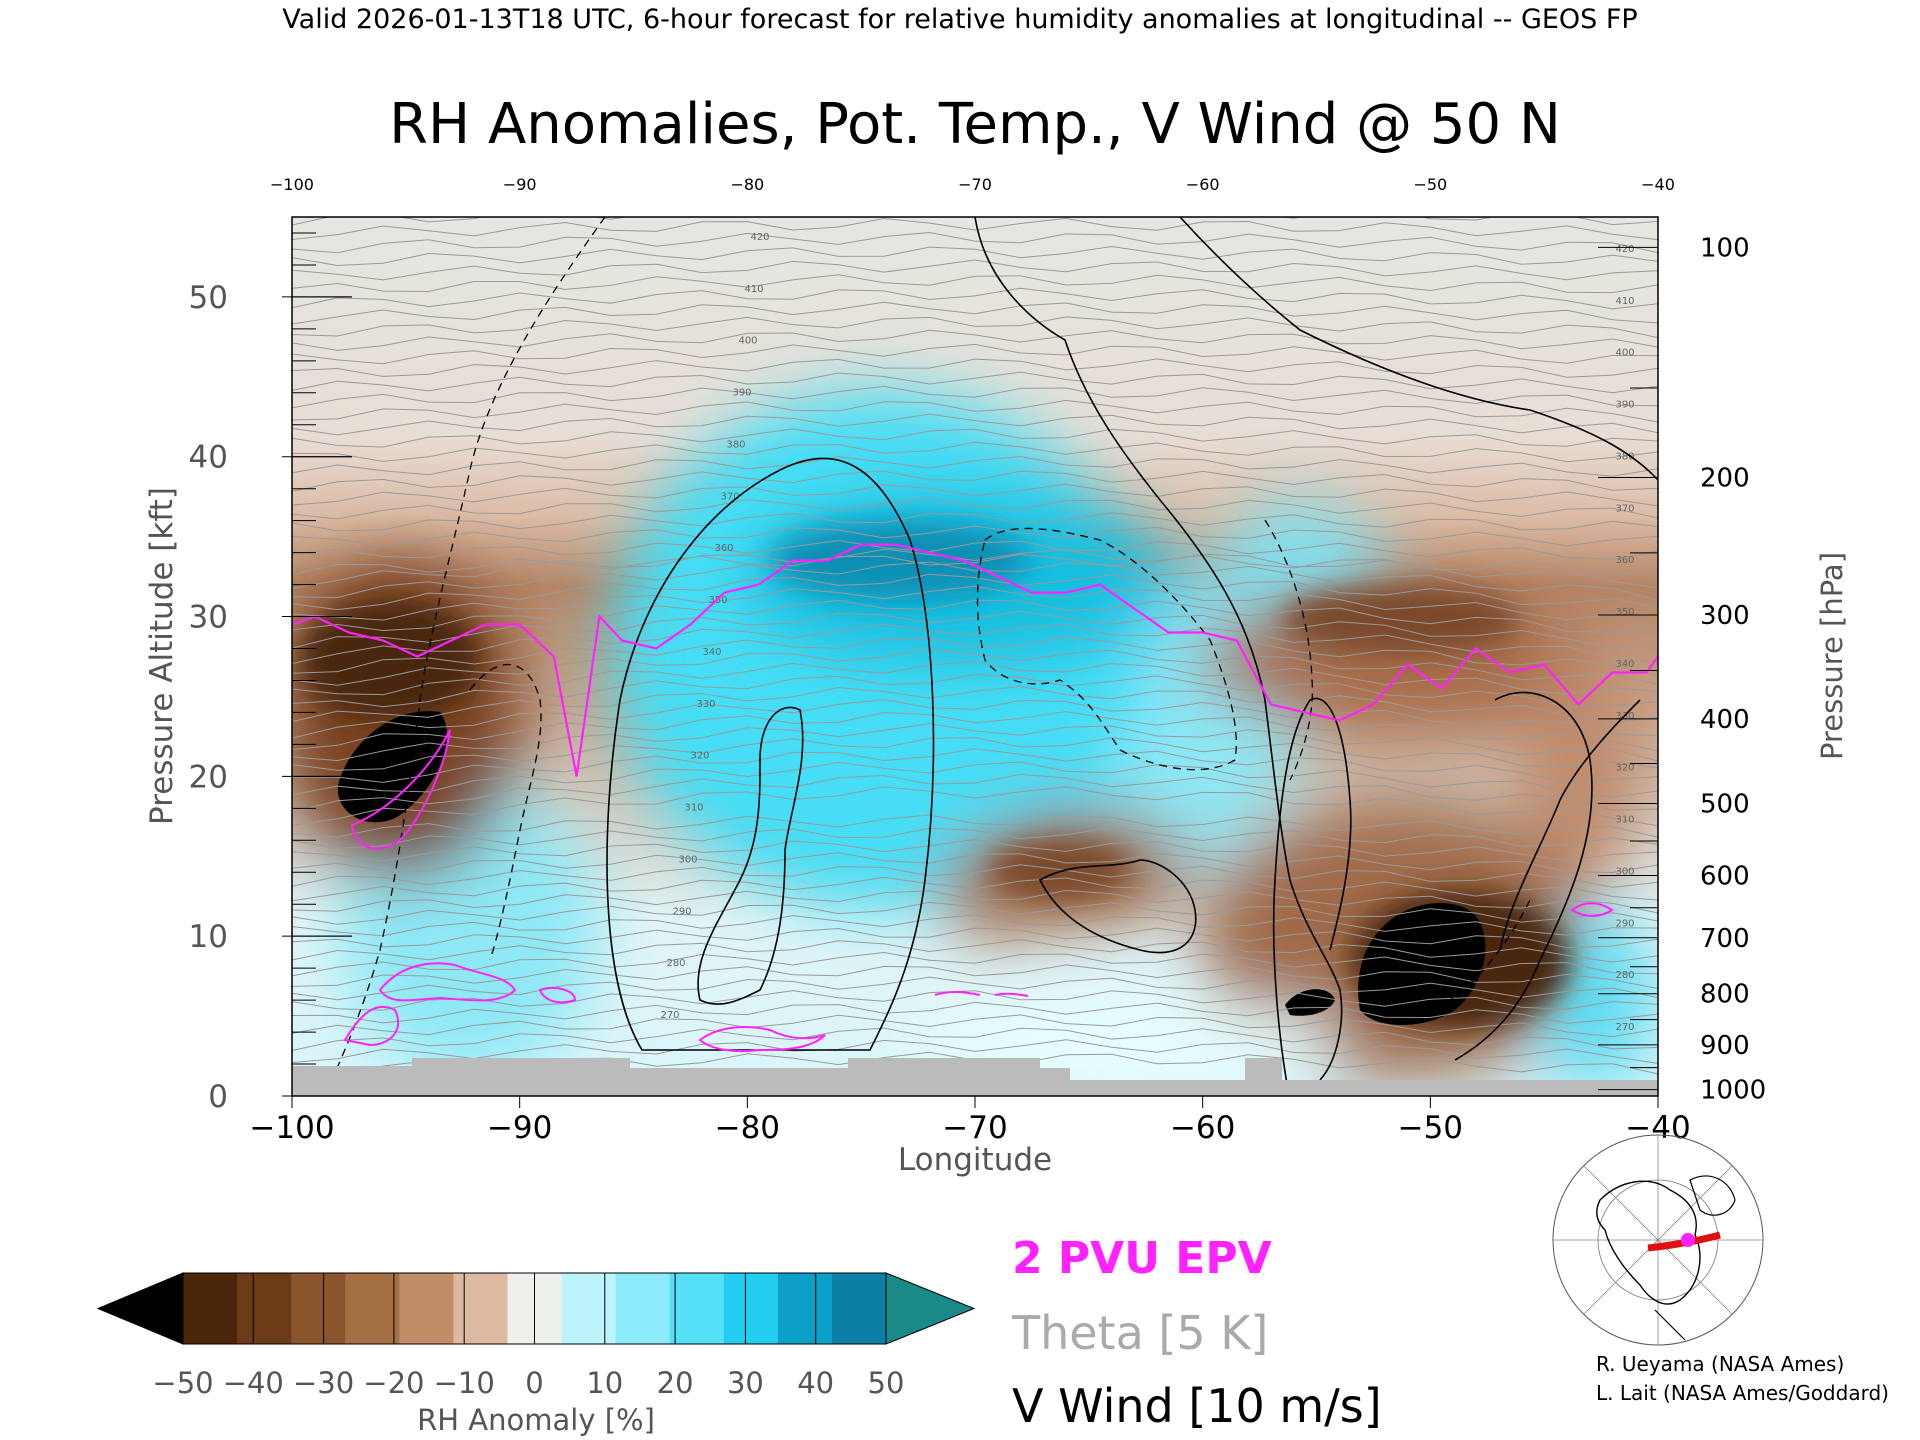  Describe the element at coordinates (1624, 456) in the screenshot. I see `theta-label: 380` at that location.